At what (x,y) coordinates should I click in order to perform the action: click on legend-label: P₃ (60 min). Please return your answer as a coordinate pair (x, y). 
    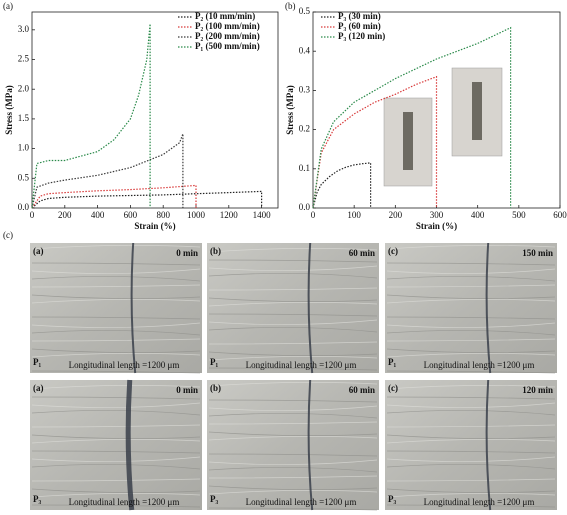
    Looking at the image, I should click on (359, 26).